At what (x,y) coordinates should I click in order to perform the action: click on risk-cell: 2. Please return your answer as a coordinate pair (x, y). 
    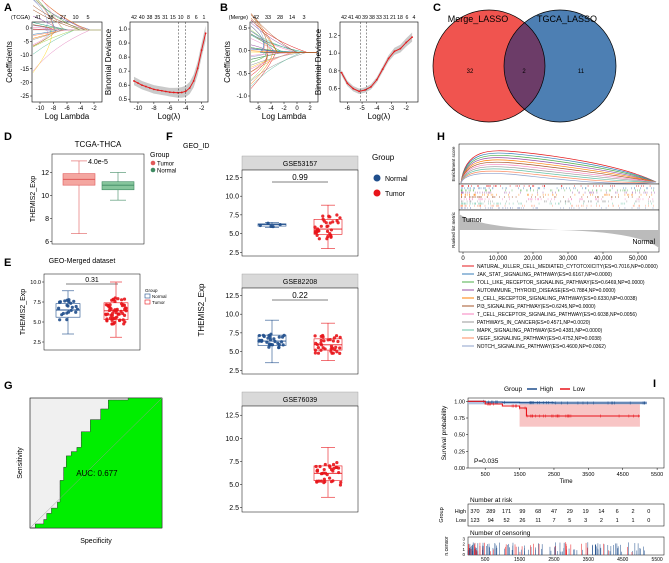
    Looking at the image, I should click on (632, 512).